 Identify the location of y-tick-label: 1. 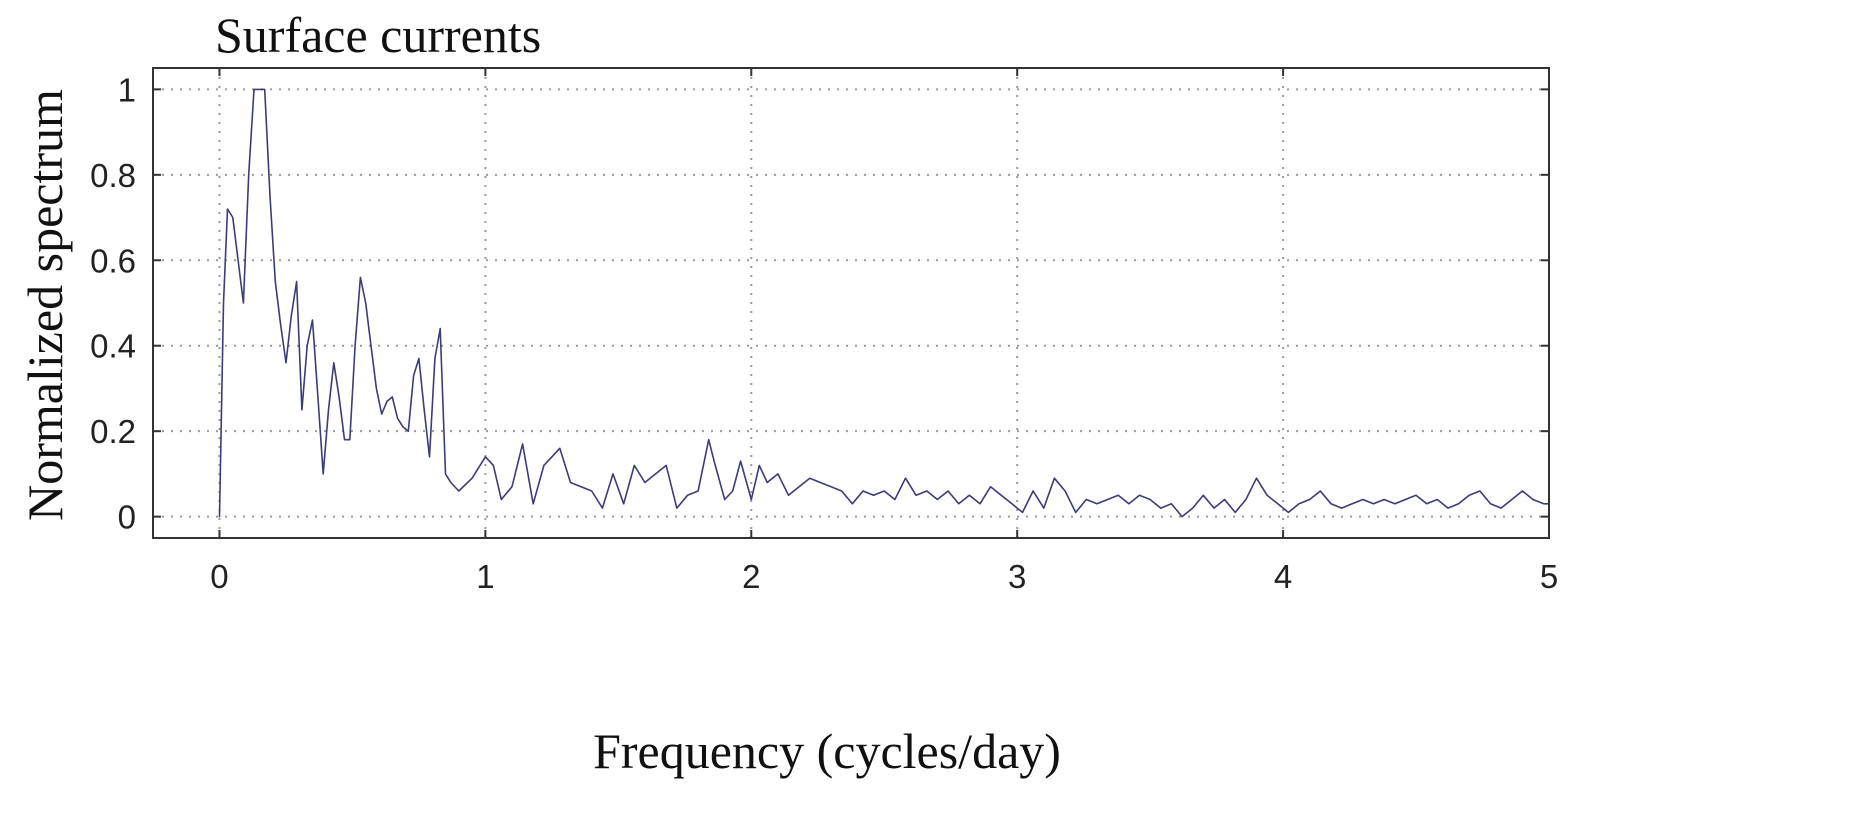
(127, 89).